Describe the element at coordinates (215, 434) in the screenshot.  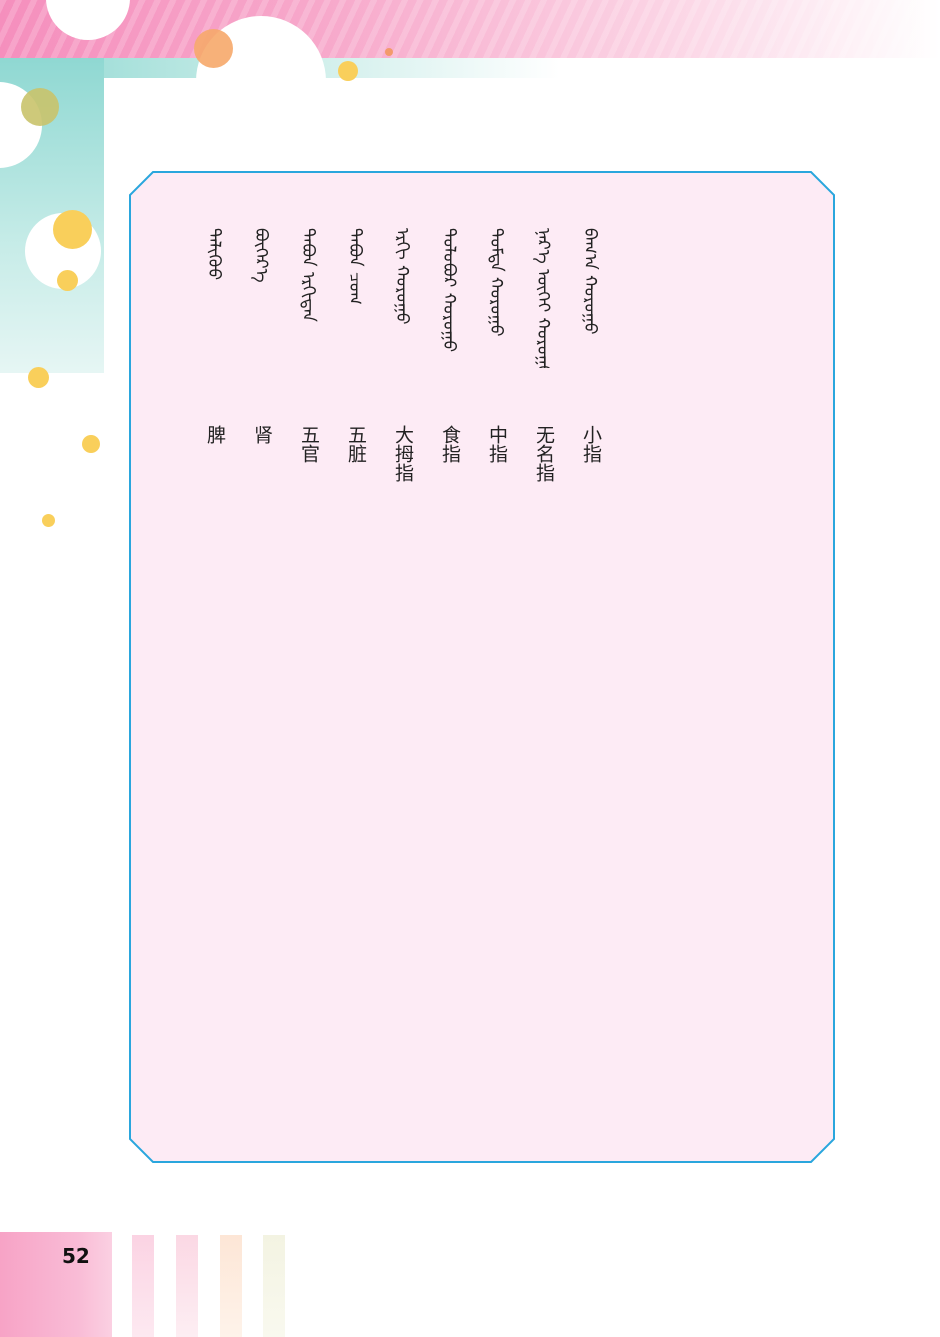
I see `term-chinese: 脾` at that location.